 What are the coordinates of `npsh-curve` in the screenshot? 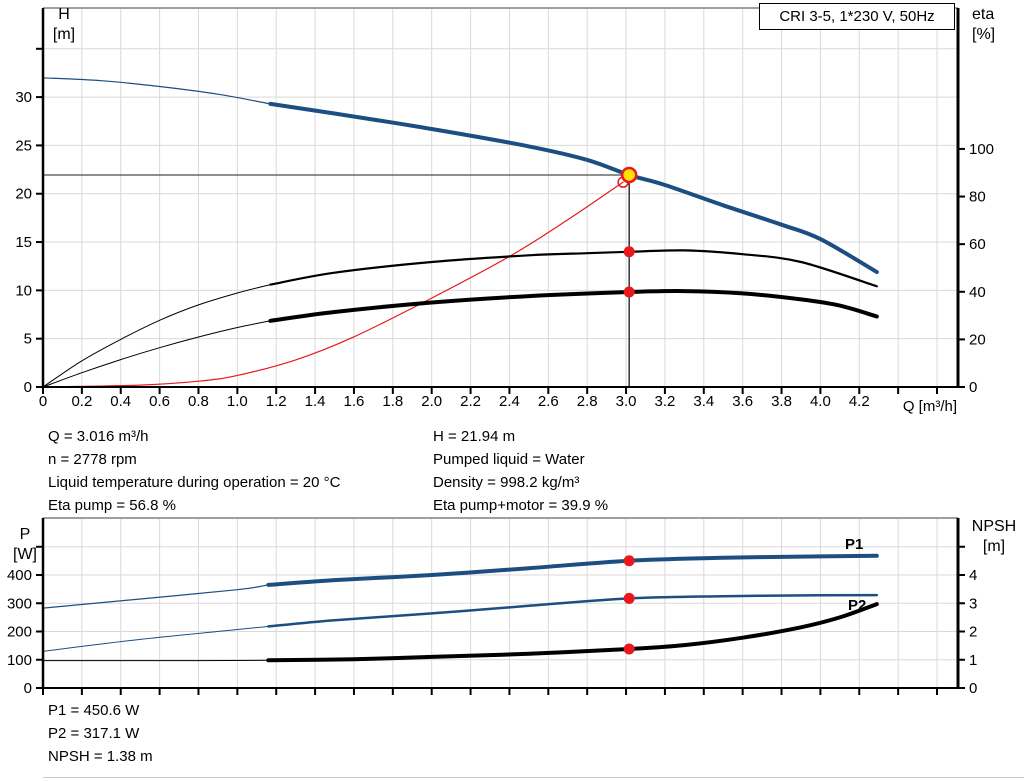 It's located at (572, 632).